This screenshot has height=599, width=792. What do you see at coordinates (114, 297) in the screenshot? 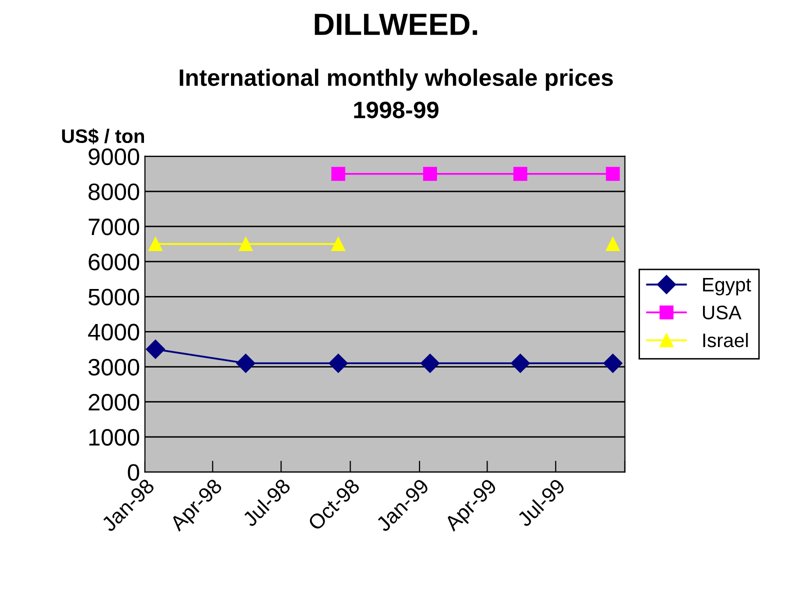
I see `y-tick-label: 5000` at bounding box center [114, 297].